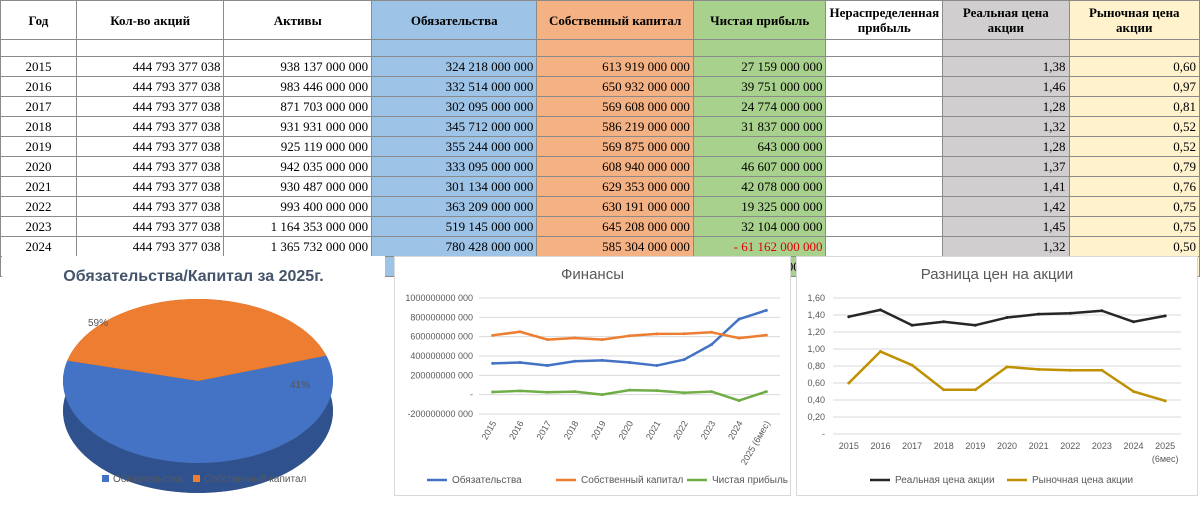 The height and width of the screenshot is (512, 1200). Describe the element at coordinates (1006, 20) in the screenshot. I see `header-real-price: Реальная цена акции` at that location.